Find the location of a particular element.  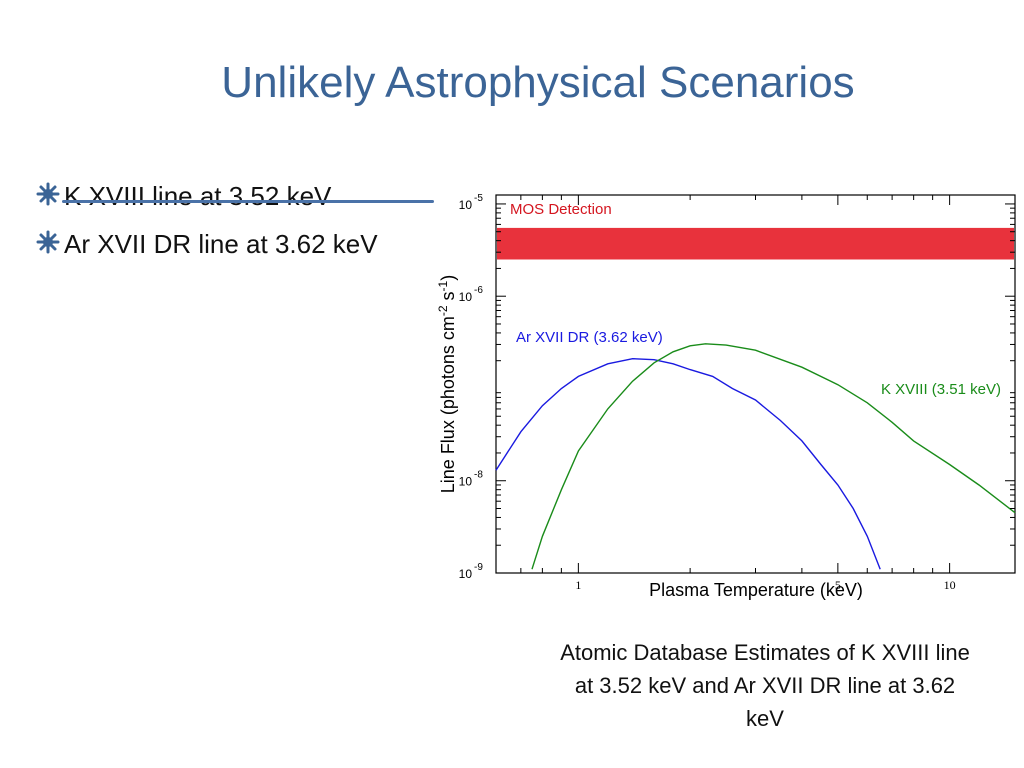

strikethrough-line is located at coordinates (248, 201).